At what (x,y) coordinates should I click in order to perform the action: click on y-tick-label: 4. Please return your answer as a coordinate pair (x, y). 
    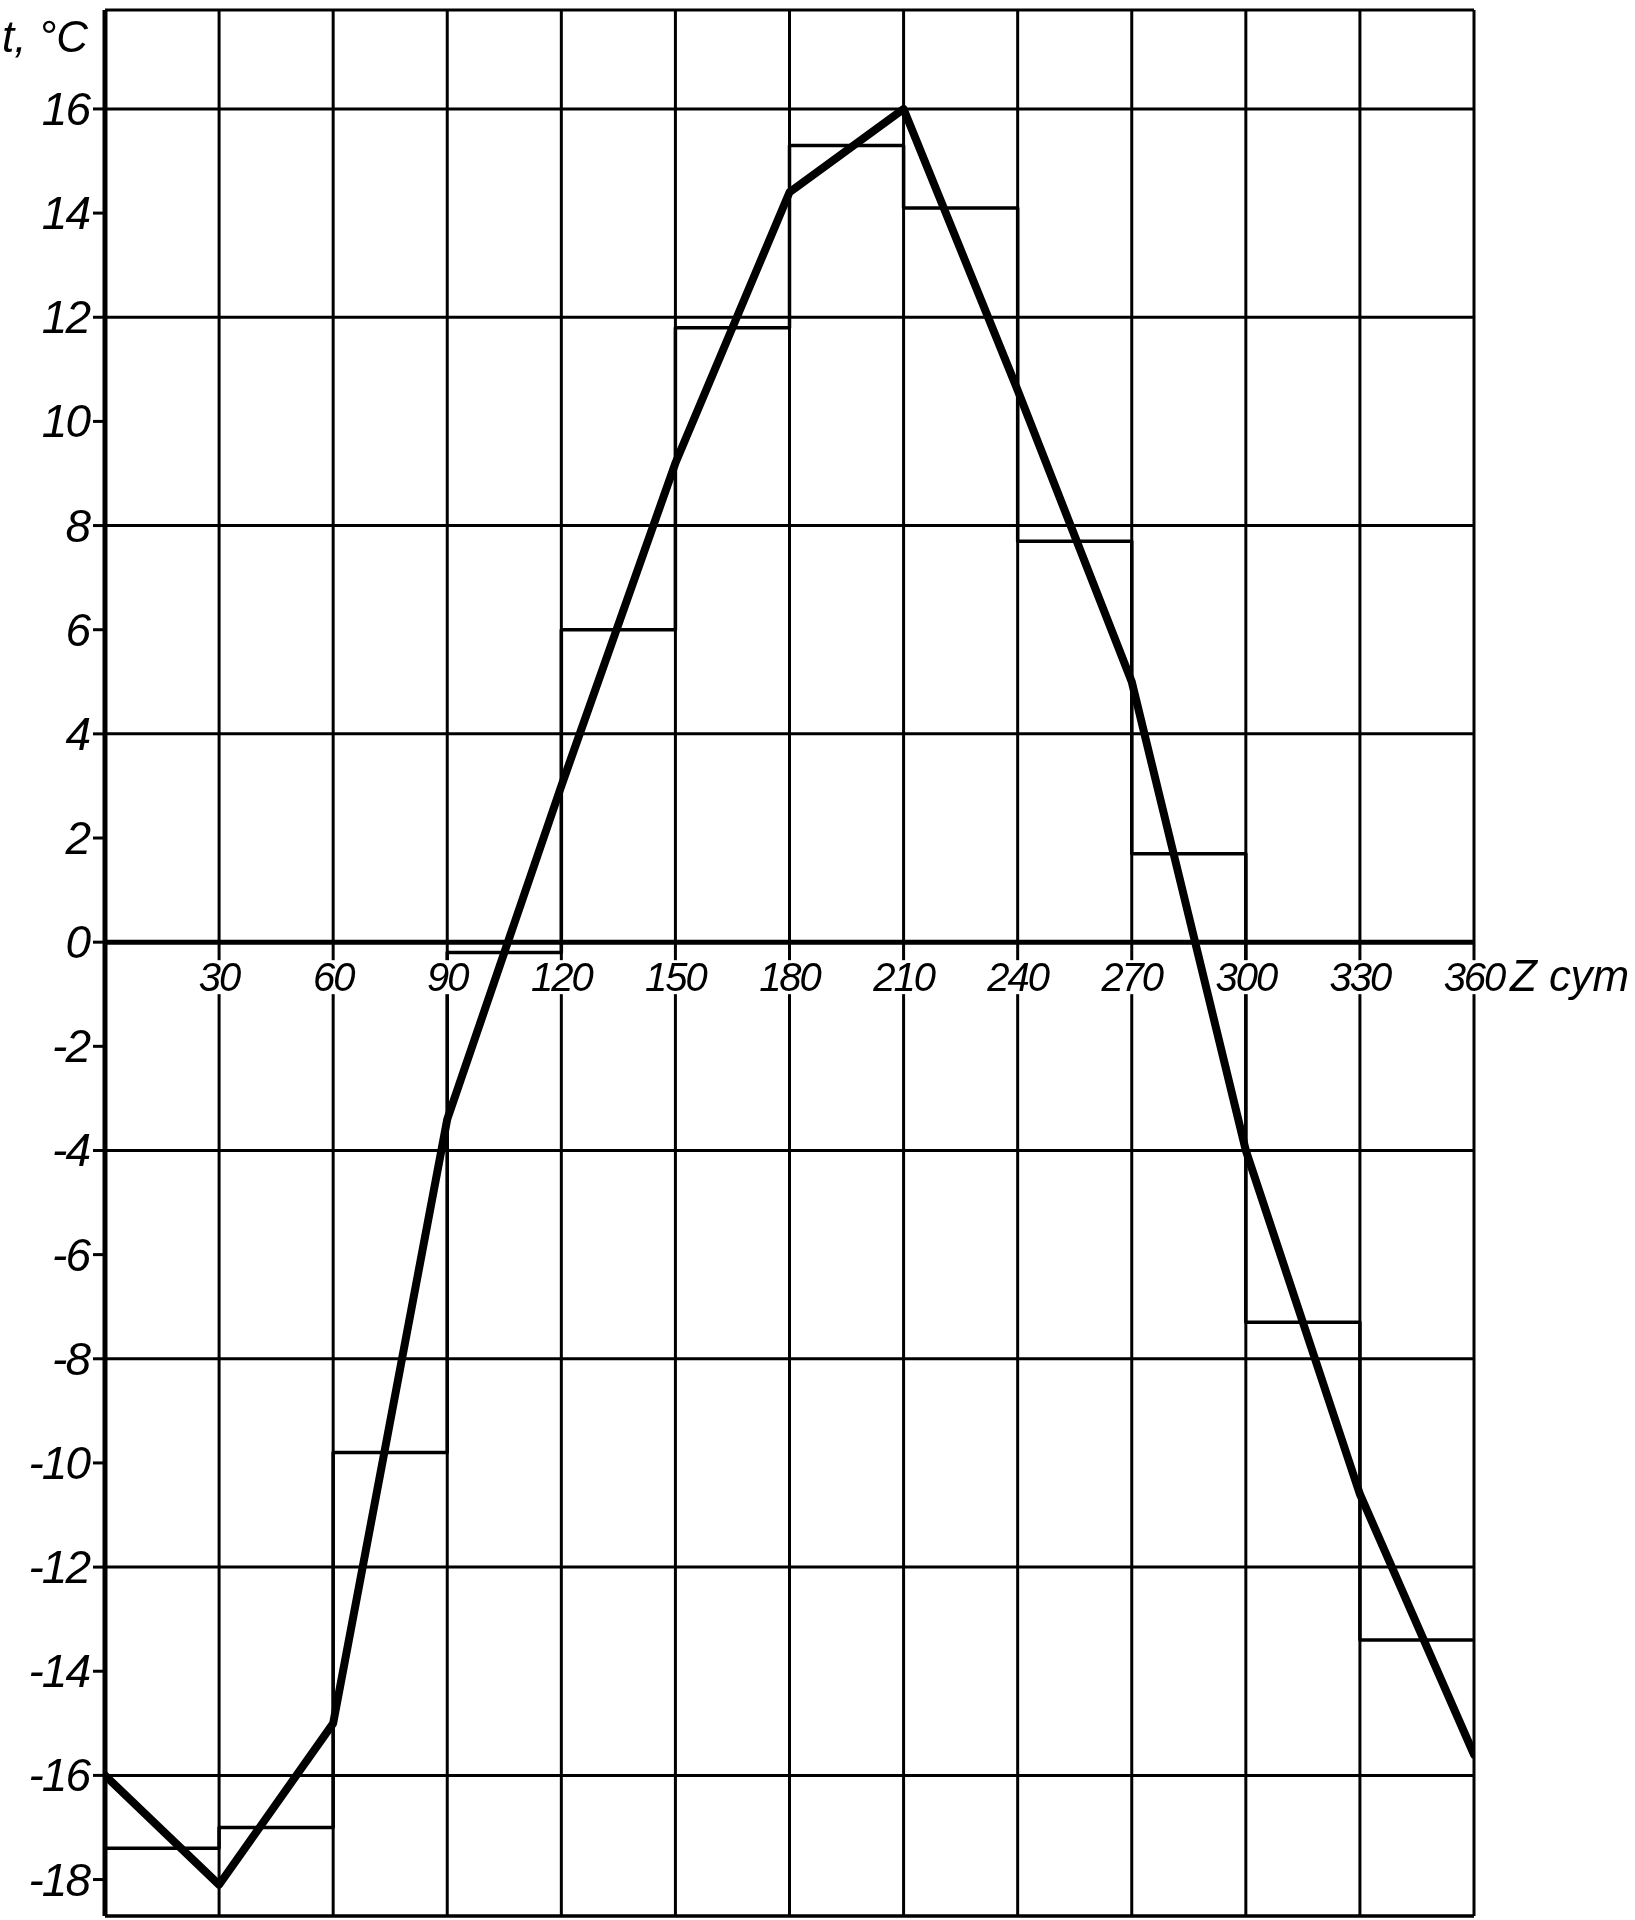
    Looking at the image, I should click on (77, 733).